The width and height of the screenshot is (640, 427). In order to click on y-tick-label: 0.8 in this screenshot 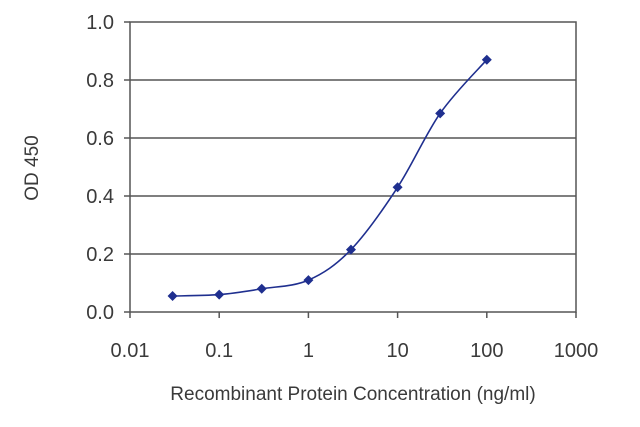, I will do `click(100, 81)`.